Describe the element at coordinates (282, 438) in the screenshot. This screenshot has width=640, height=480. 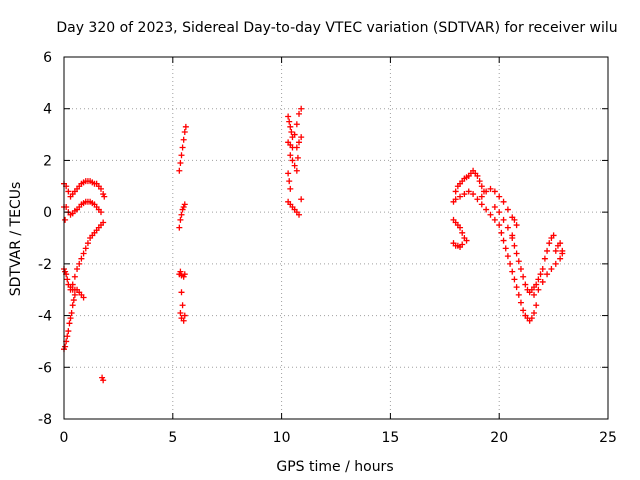
I see `x-tick-label: 10` at that location.